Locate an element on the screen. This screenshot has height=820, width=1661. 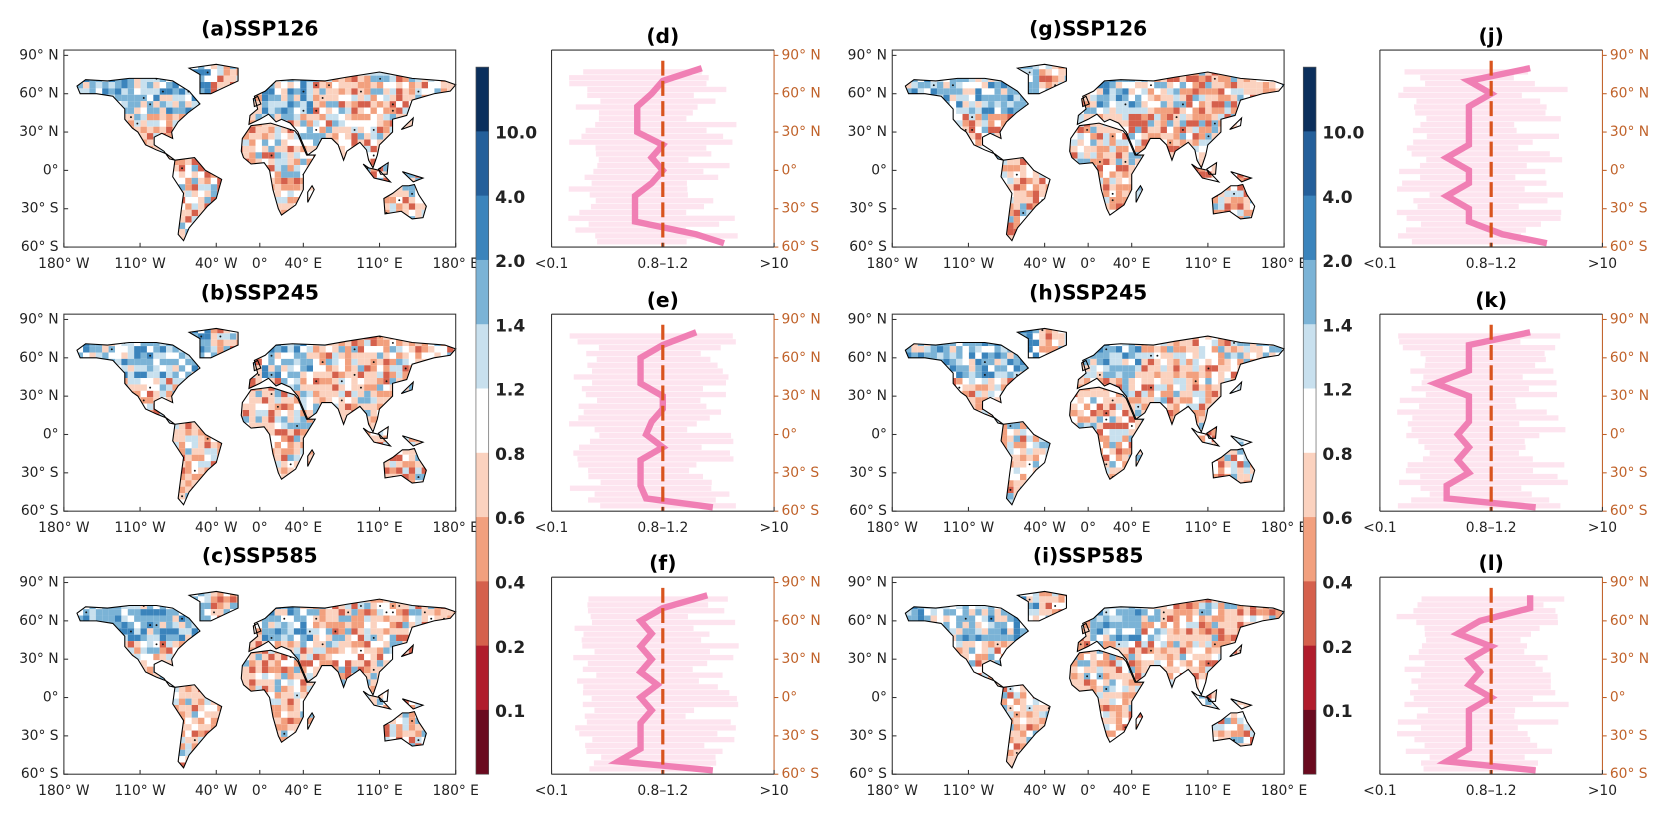
coastline is located at coordinates (352, 384).